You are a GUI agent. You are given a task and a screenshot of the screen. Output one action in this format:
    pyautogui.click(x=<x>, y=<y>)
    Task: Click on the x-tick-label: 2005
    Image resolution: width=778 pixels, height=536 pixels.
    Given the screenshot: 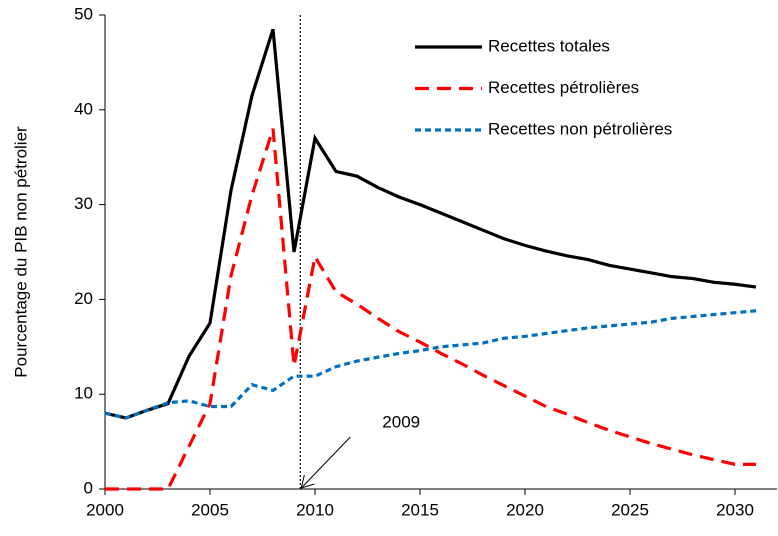 What is the action you would take?
    pyautogui.click(x=210, y=509)
    